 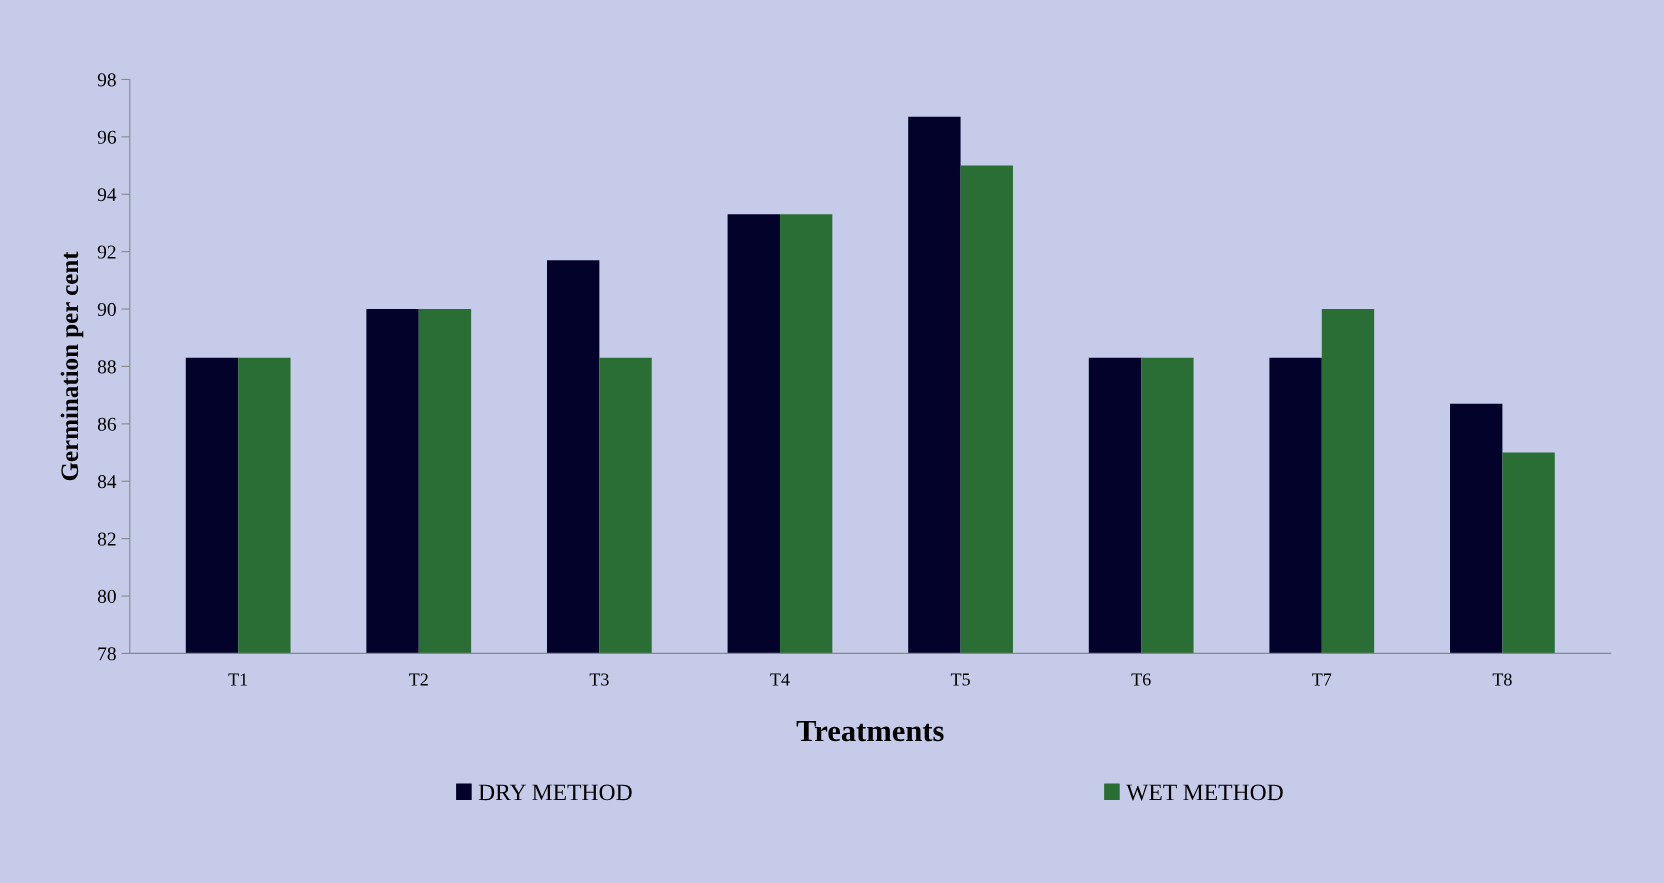 What do you see at coordinates (72, 366) in the screenshot?
I see `y-axis-title: Germination per cent` at bounding box center [72, 366].